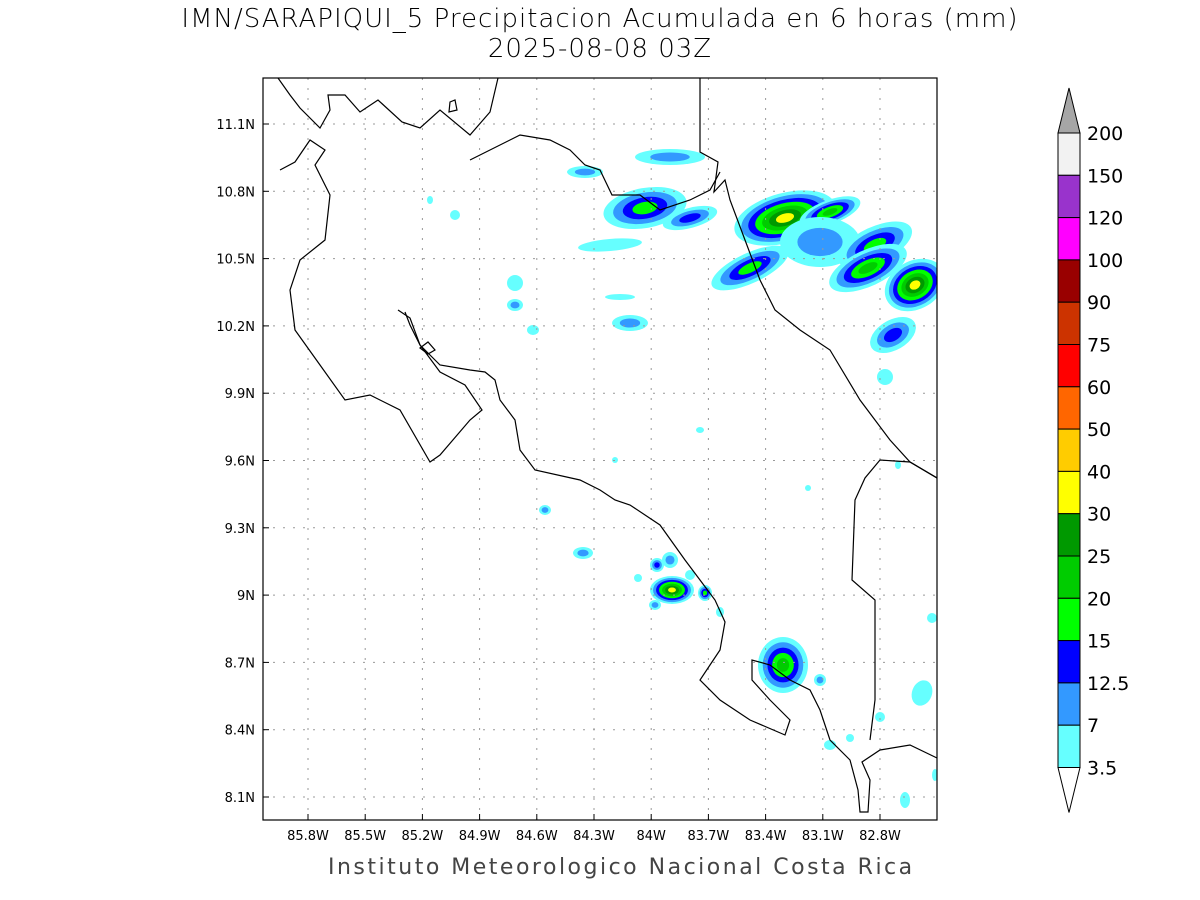 The height and width of the screenshot is (900, 1200). Describe the element at coordinates (422, 836) in the screenshot. I see `lon-tick-label: 85.2W` at that location.